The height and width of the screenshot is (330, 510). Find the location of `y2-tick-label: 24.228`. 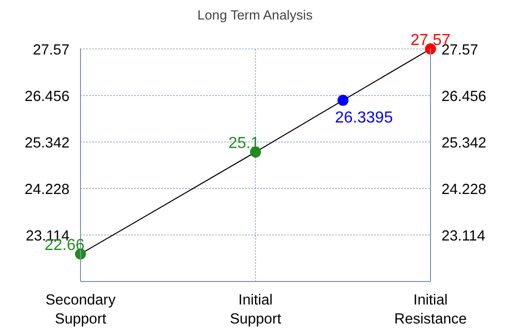

y2-tick-label: 24.228 is located at coordinates (464, 190).